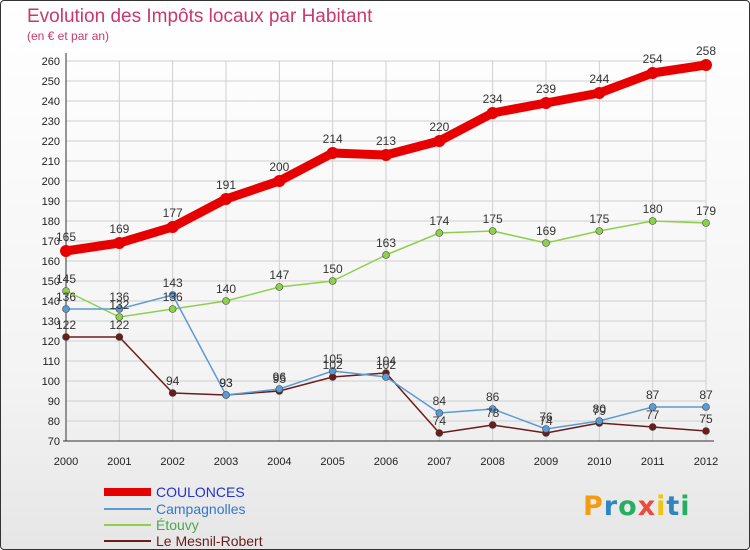 The image size is (750, 550). I want to click on chart-title: Evolution des Impôts locaux par Habitant, so click(200, 16).